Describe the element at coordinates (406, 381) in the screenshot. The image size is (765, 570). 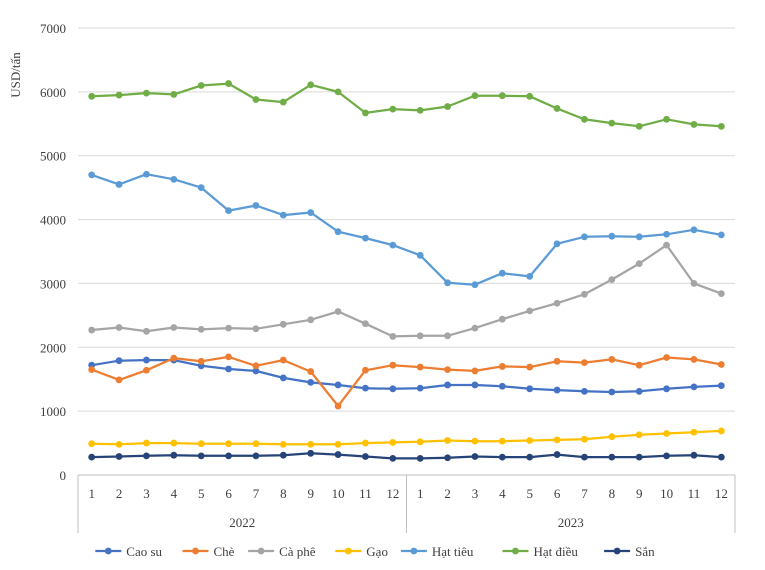
I see `series-line-chè` at that location.